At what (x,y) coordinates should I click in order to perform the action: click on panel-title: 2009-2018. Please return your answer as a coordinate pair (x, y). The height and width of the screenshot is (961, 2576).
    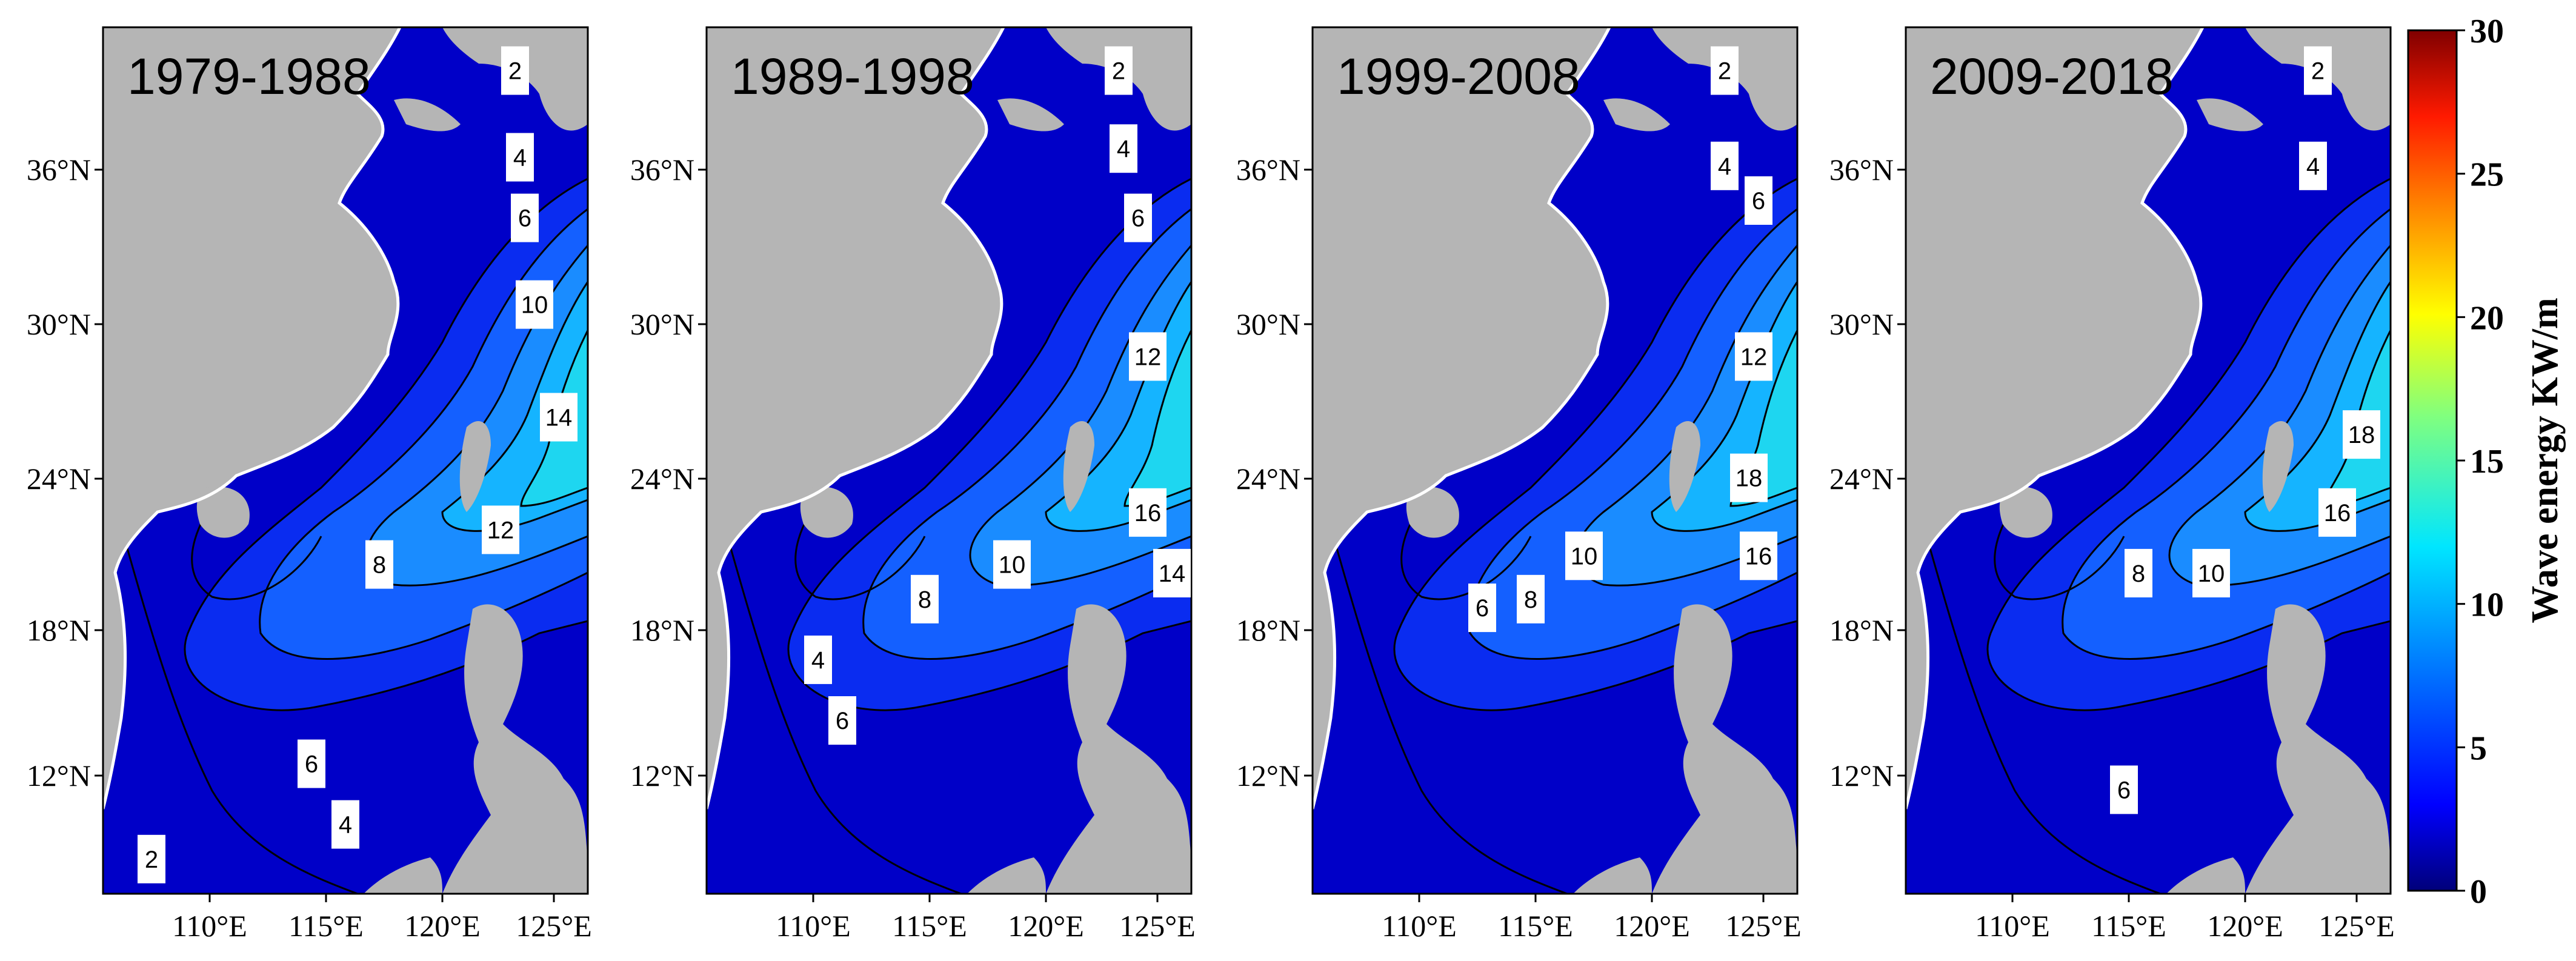
    Looking at the image, I should click on (2052, 76).